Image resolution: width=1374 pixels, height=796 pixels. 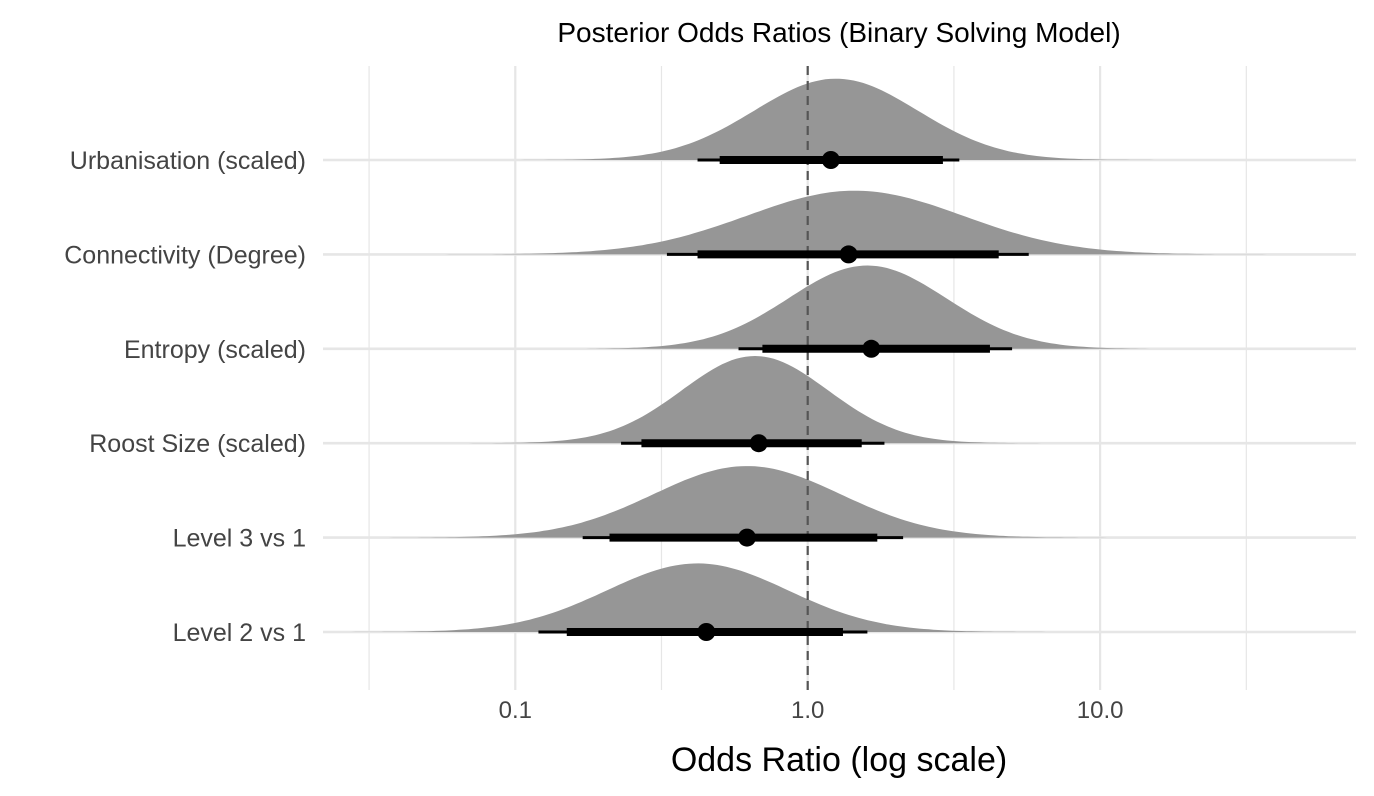 What do you see at coordinates (197, 444) in the screenshot?
I see `y-axis-label: Roost Size (scaled)` at bounding box center [197, 444].